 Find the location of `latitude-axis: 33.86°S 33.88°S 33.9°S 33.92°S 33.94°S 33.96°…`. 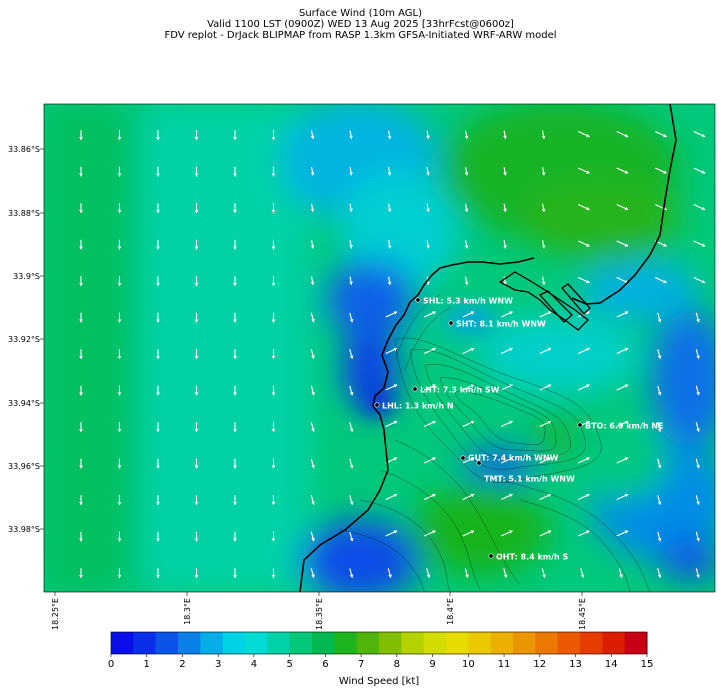

latitude-axis: 33.86°S 33.88°S 33.9°S 33.92°S 33.94°S 33.96°… is located at coordinates (26, 339).